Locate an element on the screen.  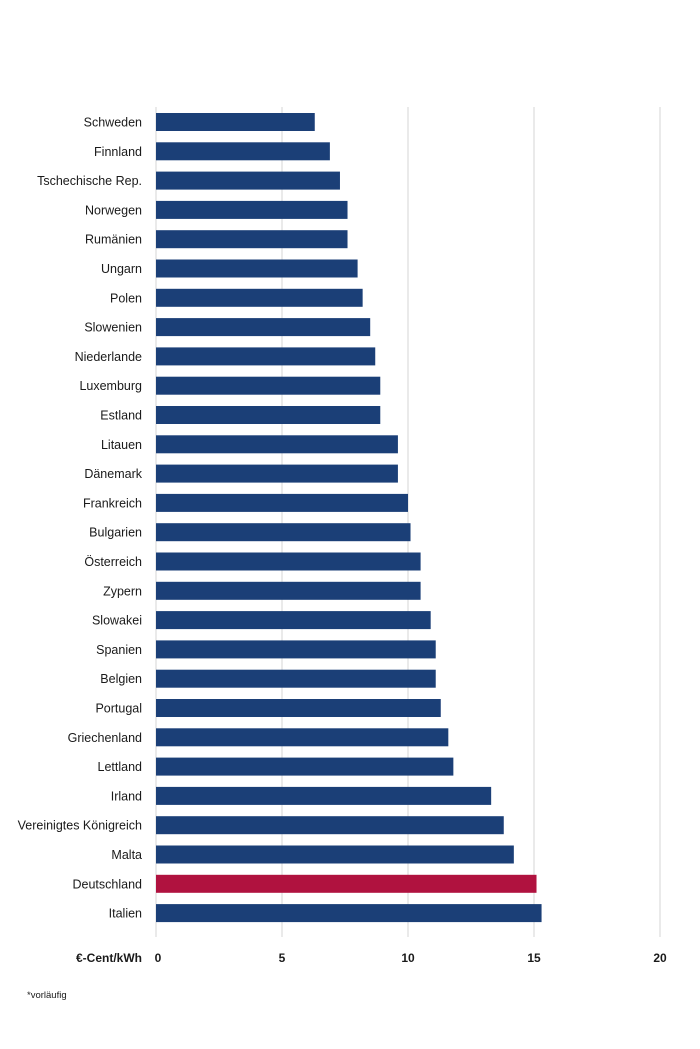
category-label: Spanien is located at coordinates (119, 650).